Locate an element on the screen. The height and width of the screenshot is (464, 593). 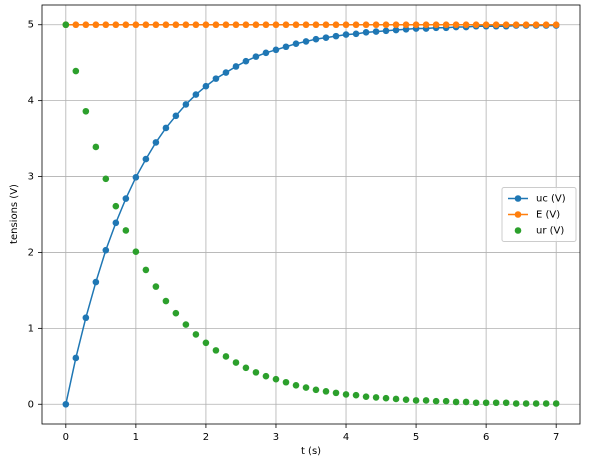
x-tick-label: 6 is located at coordinates (486, 437).